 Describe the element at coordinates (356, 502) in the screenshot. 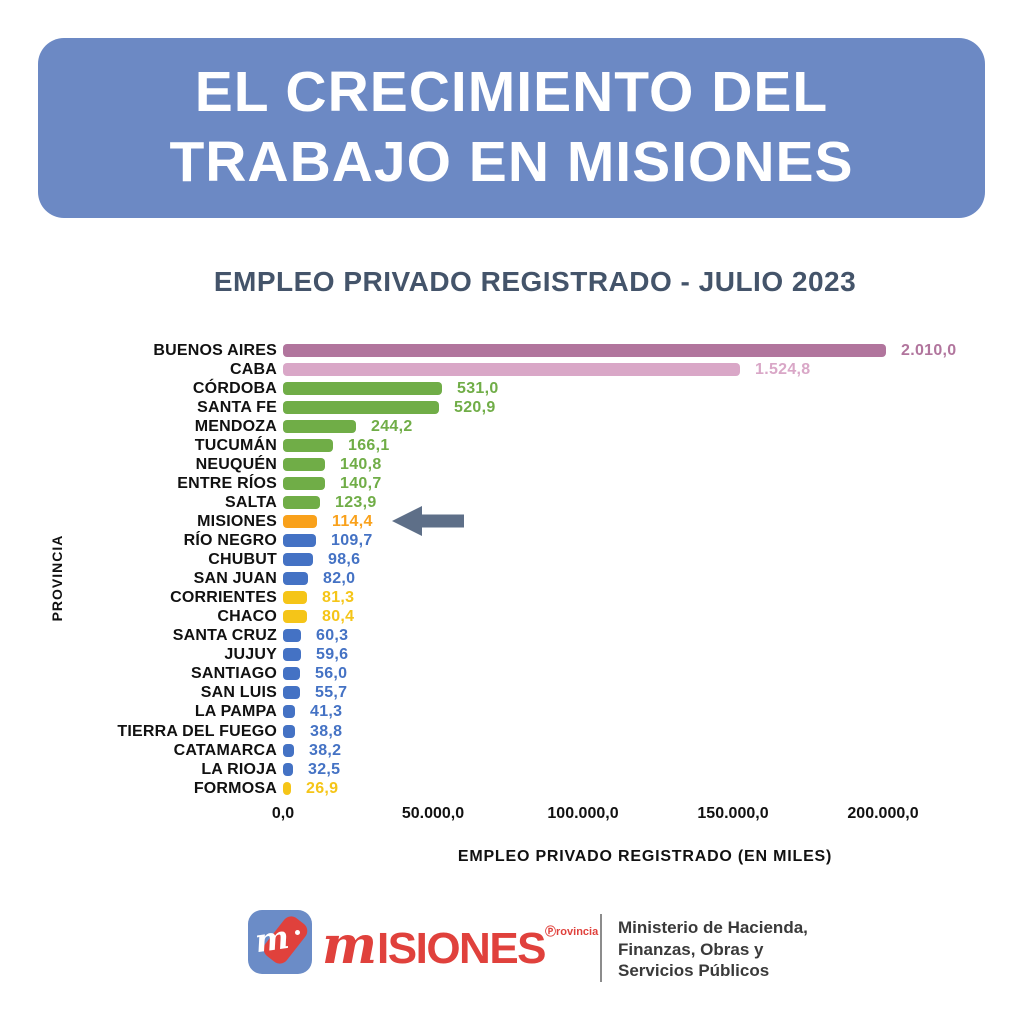

I see `value-label: 123,9` at that location.